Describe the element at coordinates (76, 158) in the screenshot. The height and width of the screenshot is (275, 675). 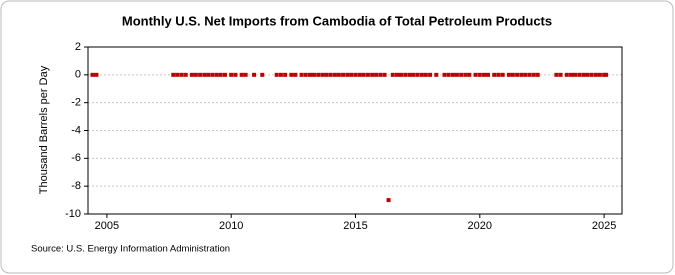
I see `y-tick-label: -6` at that location.